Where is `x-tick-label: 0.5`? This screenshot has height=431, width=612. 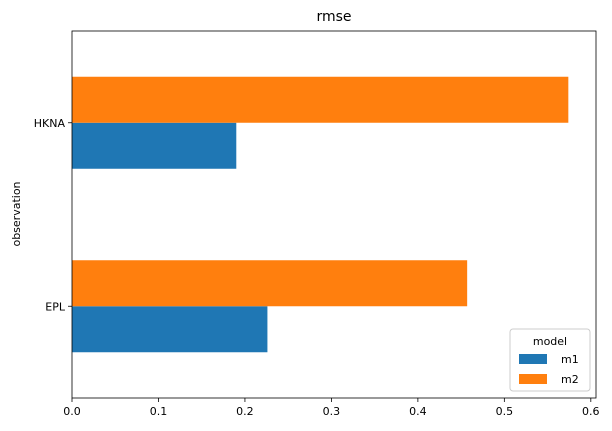 x-tick-label: 0.5 is located at coordinates (505, 411).